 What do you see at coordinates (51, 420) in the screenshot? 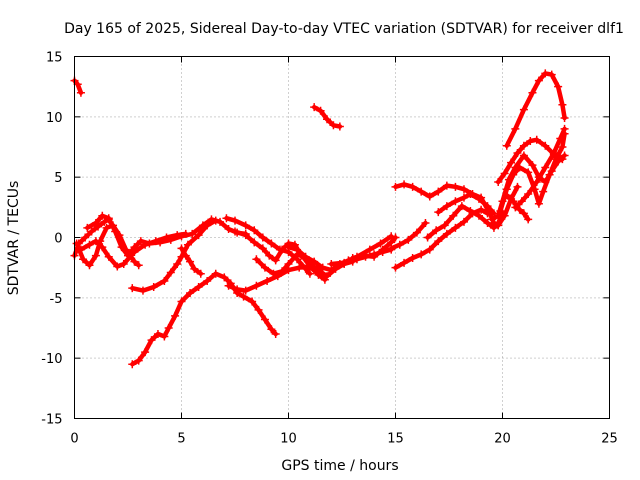
I see `y-tick-label: -15` at bounding box center [51, 420].